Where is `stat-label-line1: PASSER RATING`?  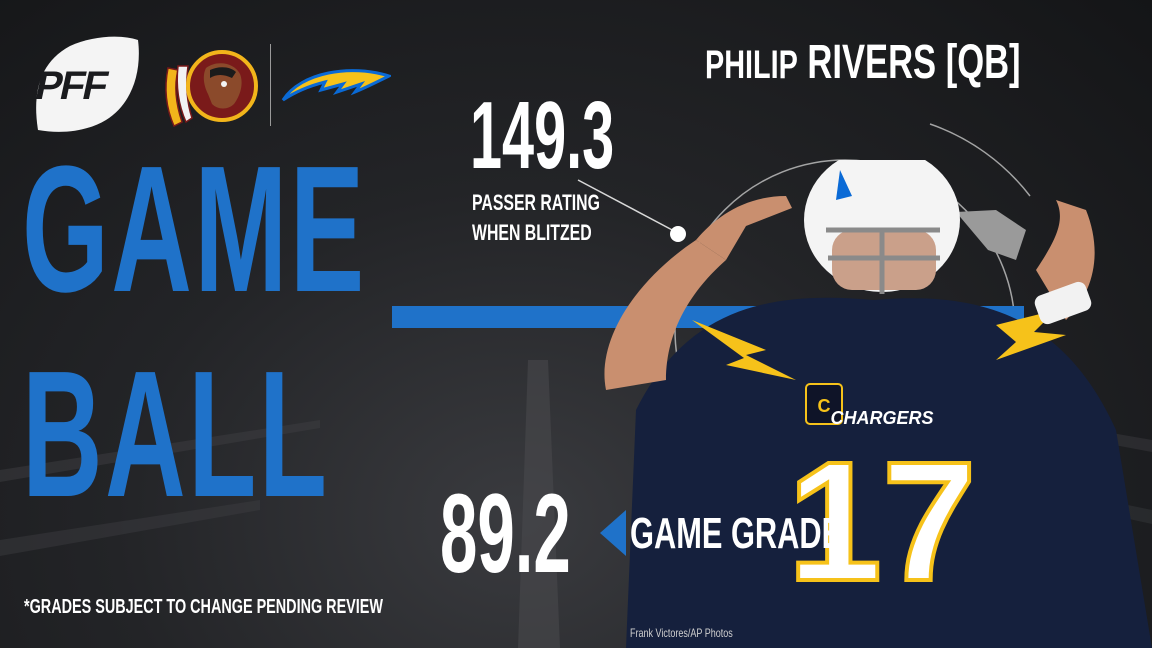
stat-label-line1: PASSER RATING is located at coordinates (536, 202).